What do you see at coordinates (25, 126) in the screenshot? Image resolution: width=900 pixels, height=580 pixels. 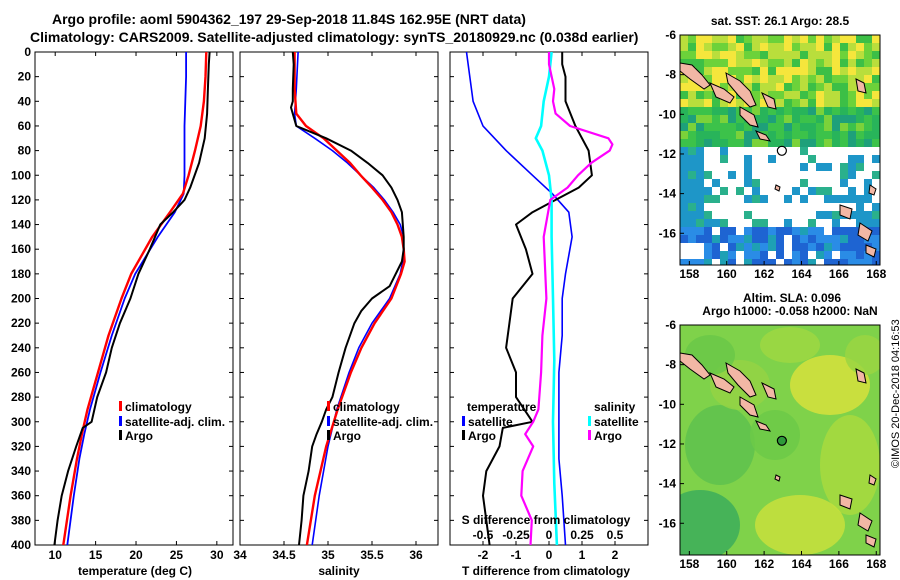 I see `y-tick-label: 60` at bounding box center [25, 126].